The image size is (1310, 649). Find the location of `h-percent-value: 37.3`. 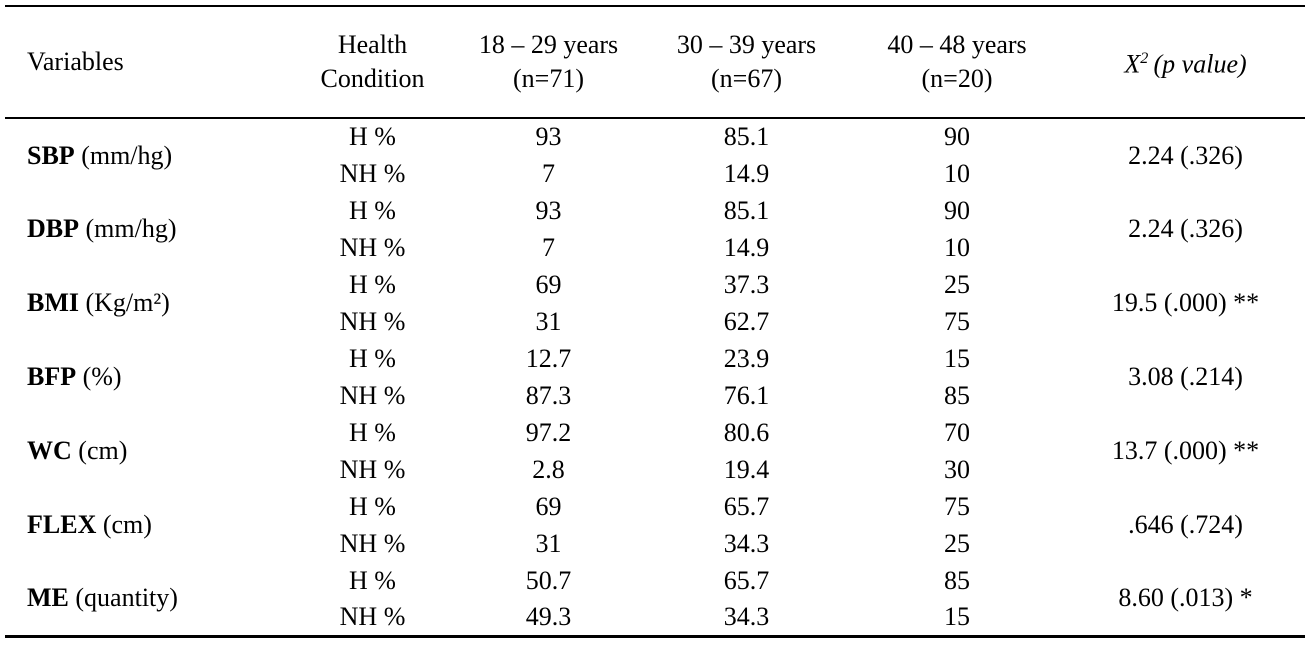

h-percent-value: 37.3 is located at coordinates (746, 284).